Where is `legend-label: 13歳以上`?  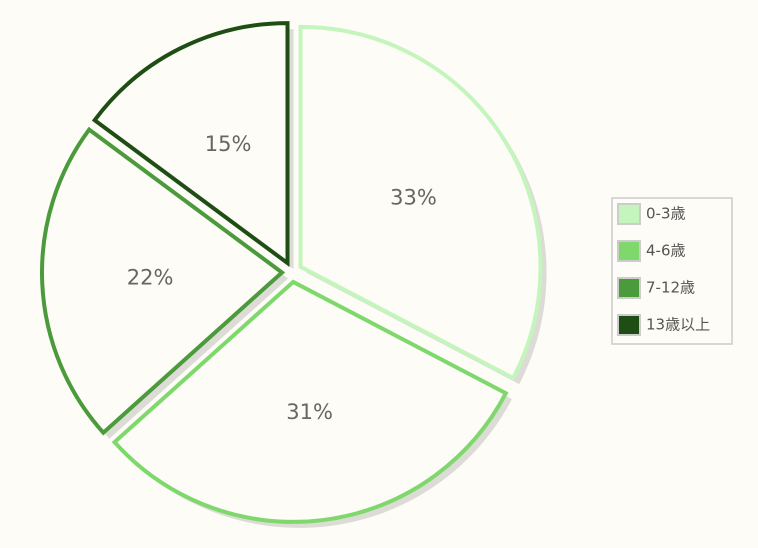
legend-label: 13歳以上 is located at coordinates (678, 325).